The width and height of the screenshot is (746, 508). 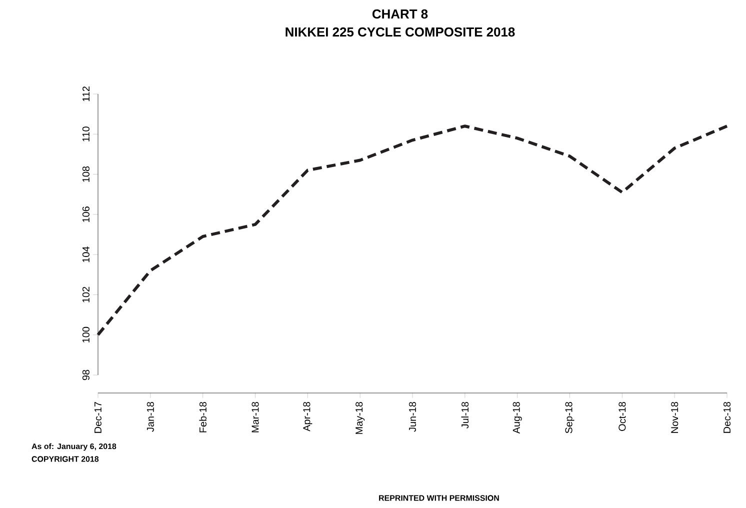 What do you see at coordinates (412, 417) in the screenshot?
I see `x-tick-label: Jun-18` at bounding box center [412, 417].